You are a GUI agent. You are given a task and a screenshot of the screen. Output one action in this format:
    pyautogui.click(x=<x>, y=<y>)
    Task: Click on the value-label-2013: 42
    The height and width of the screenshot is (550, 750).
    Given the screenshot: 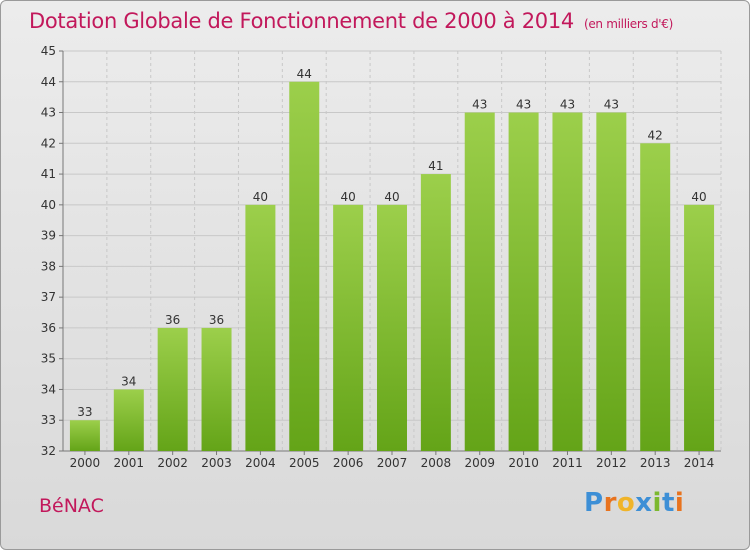 What is the action you would take?
    pyautogui.click(x=655, y=135)
    